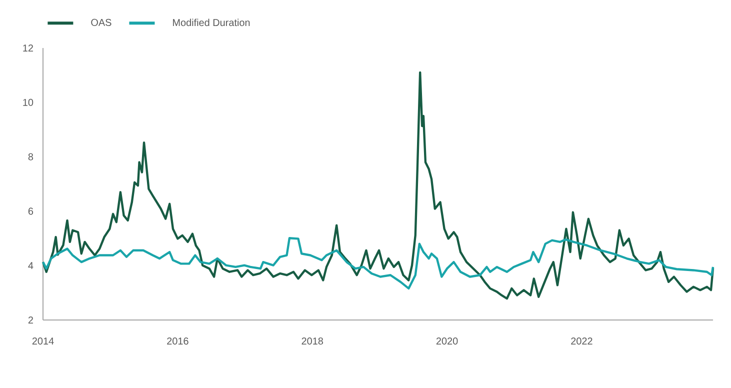  Describe the element at coordinates (28, 102) in the screenshot. I see `y-tick-label: 10` at that location.